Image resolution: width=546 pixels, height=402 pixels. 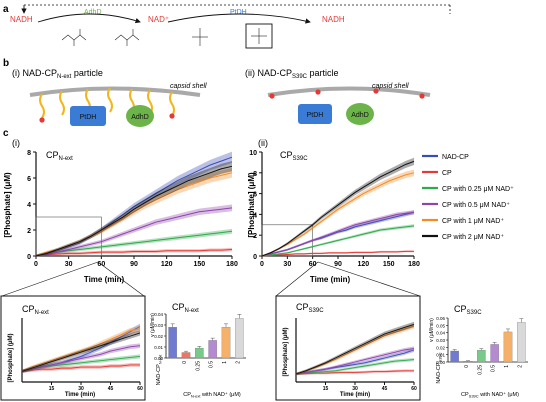 What do you see at coordinates (232, 264) in the screenshot?
I see `x-tick-label: 180` at bounding box center [232, 264].